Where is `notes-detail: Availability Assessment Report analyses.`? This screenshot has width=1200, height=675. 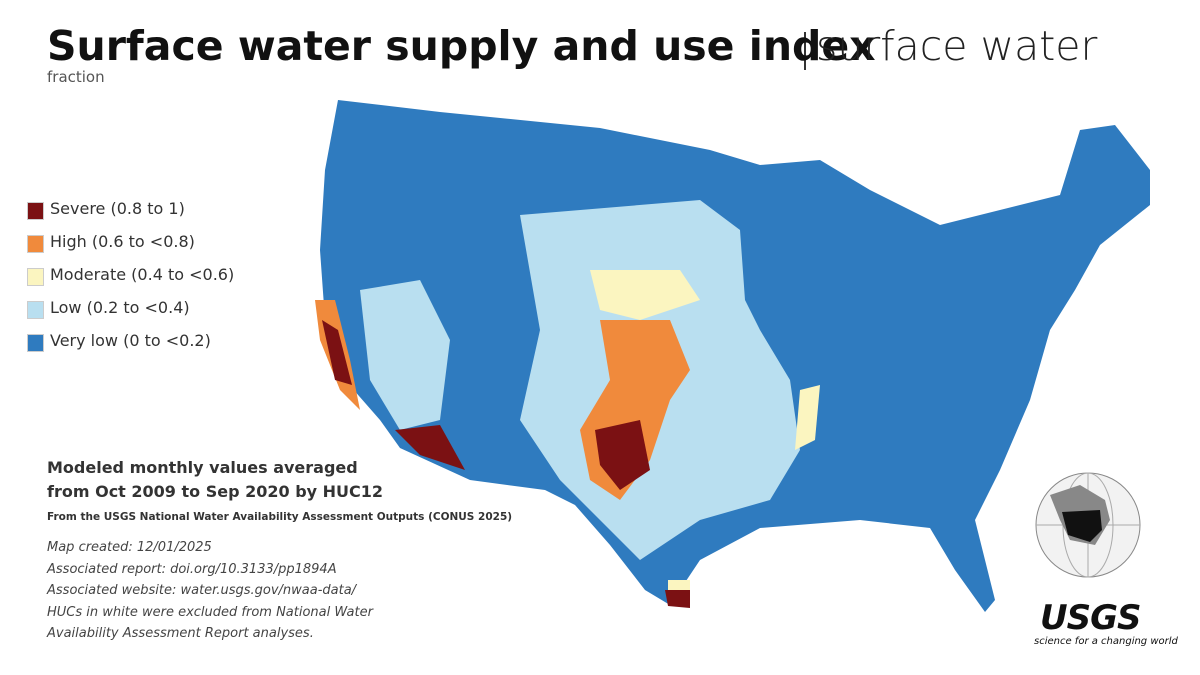
notes-detail: Availability Assessment Report analyses. is located at coordinates (180, 633).